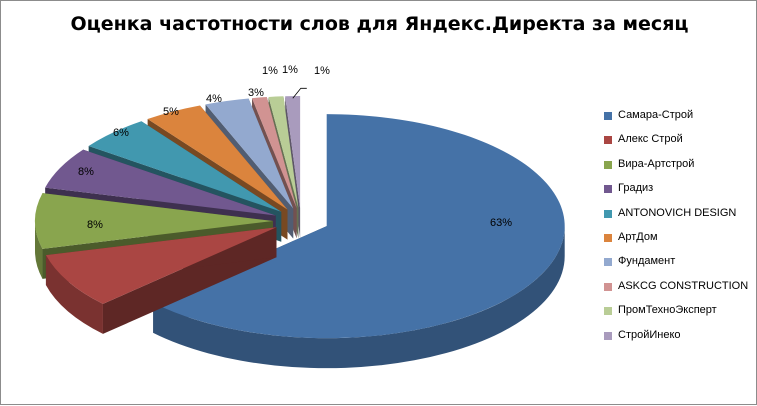 The height and width of the screenshot is (406, 757). What do you see at coordinates (214, 99) in the screenshot?
I see `pie-data-label: 4%` at bounding box center [214, 99].